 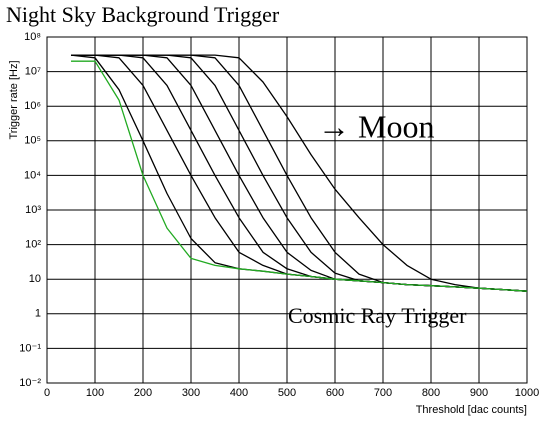 What do you see at coordinates (30, 383) in the screenshot?
I see `y-tick-label: 10⁻²` at bounding box center [30, 383].